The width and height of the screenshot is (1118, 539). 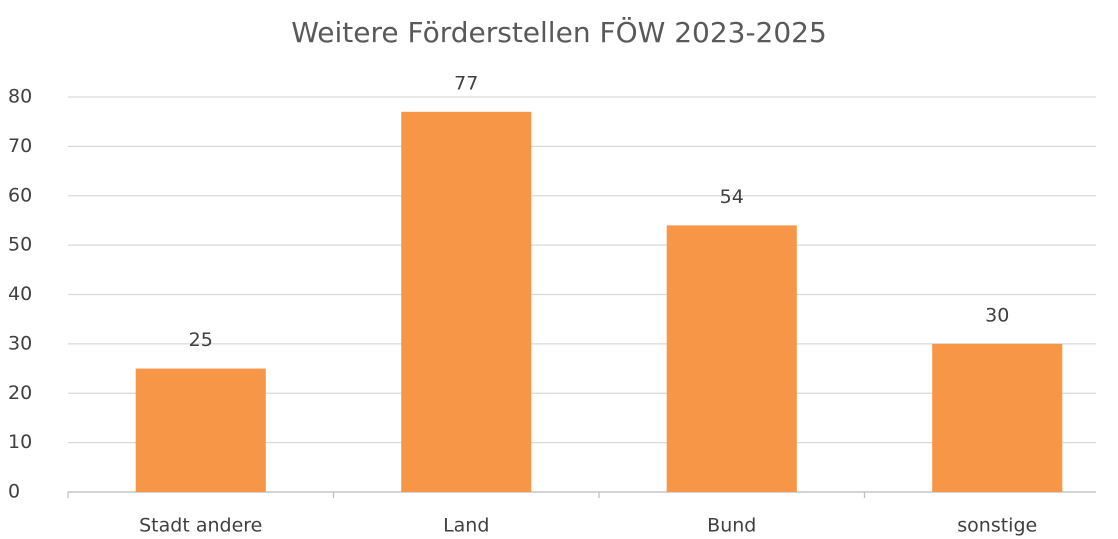 I want to click on data-label: 25, so click(x=201, y=340).